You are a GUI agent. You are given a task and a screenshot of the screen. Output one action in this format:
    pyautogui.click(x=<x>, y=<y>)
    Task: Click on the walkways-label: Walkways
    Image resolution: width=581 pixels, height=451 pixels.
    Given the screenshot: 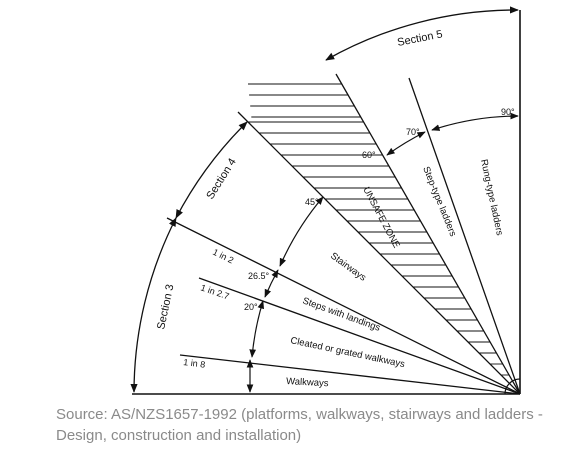 What is the action you would take?
    pyautogui.click(x=307, y=382)
    